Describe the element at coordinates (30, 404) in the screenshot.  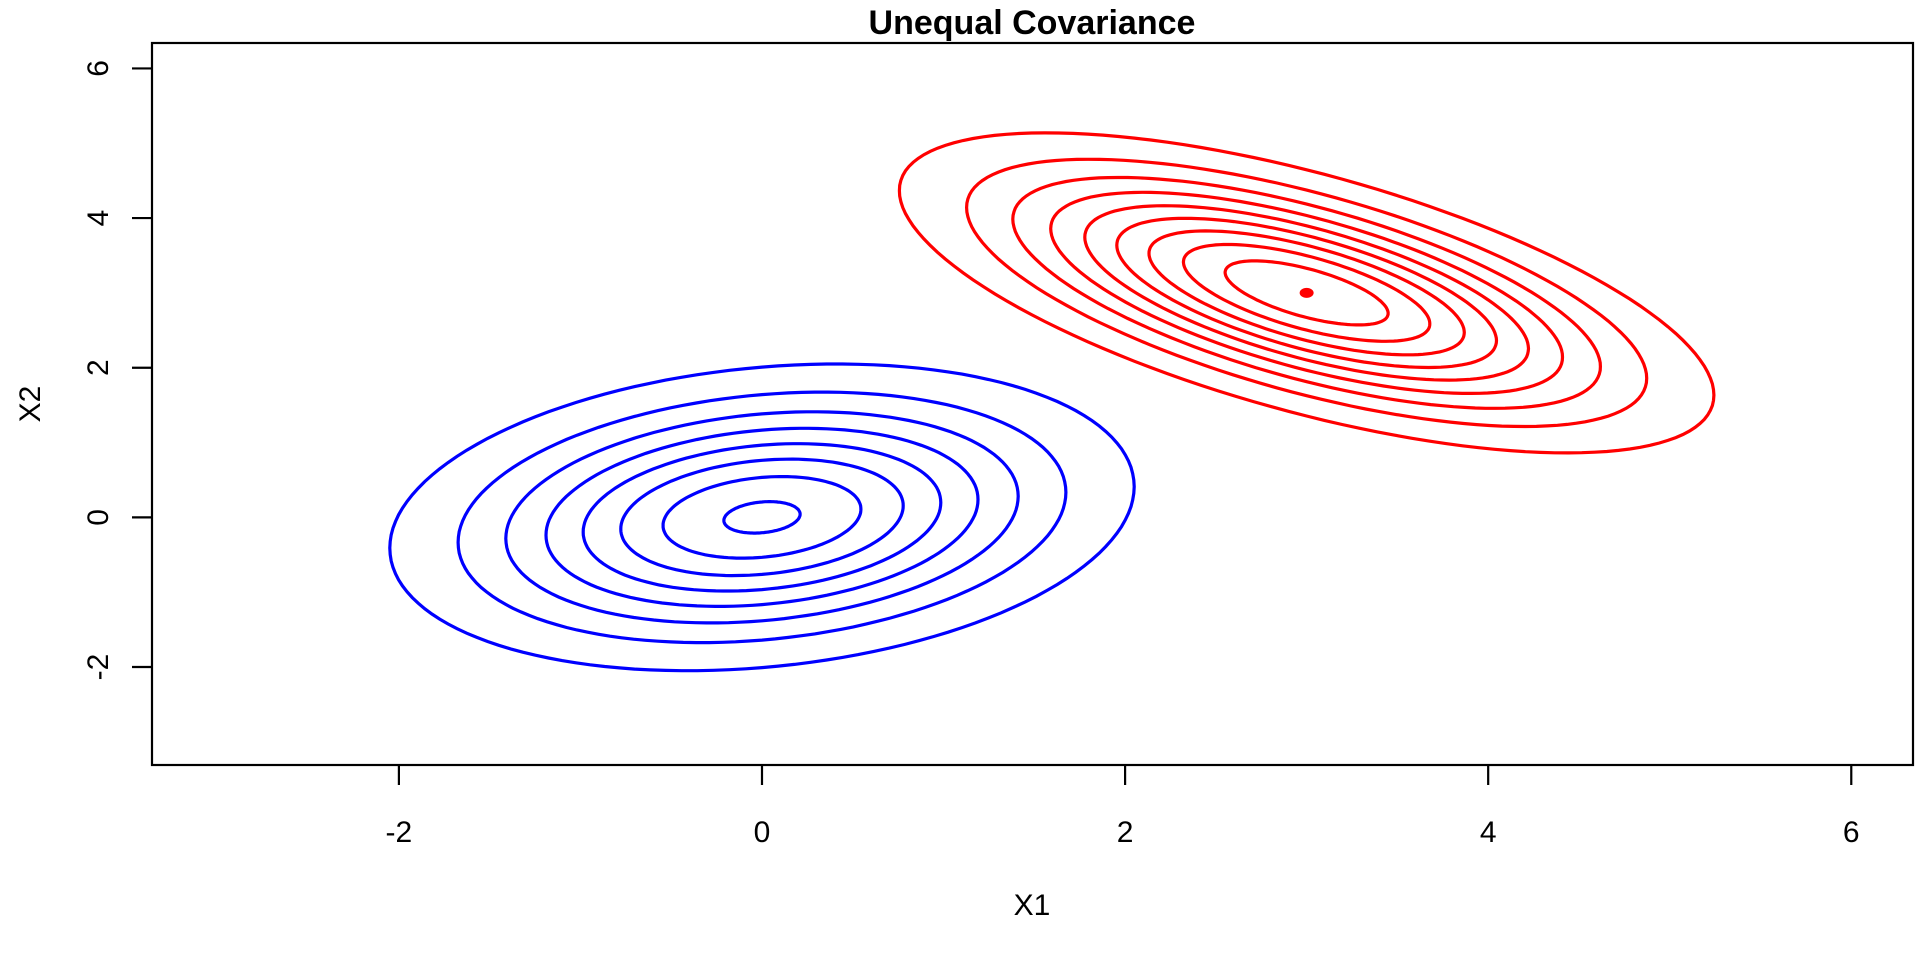
I see `y-axis-label: X2` at that location.